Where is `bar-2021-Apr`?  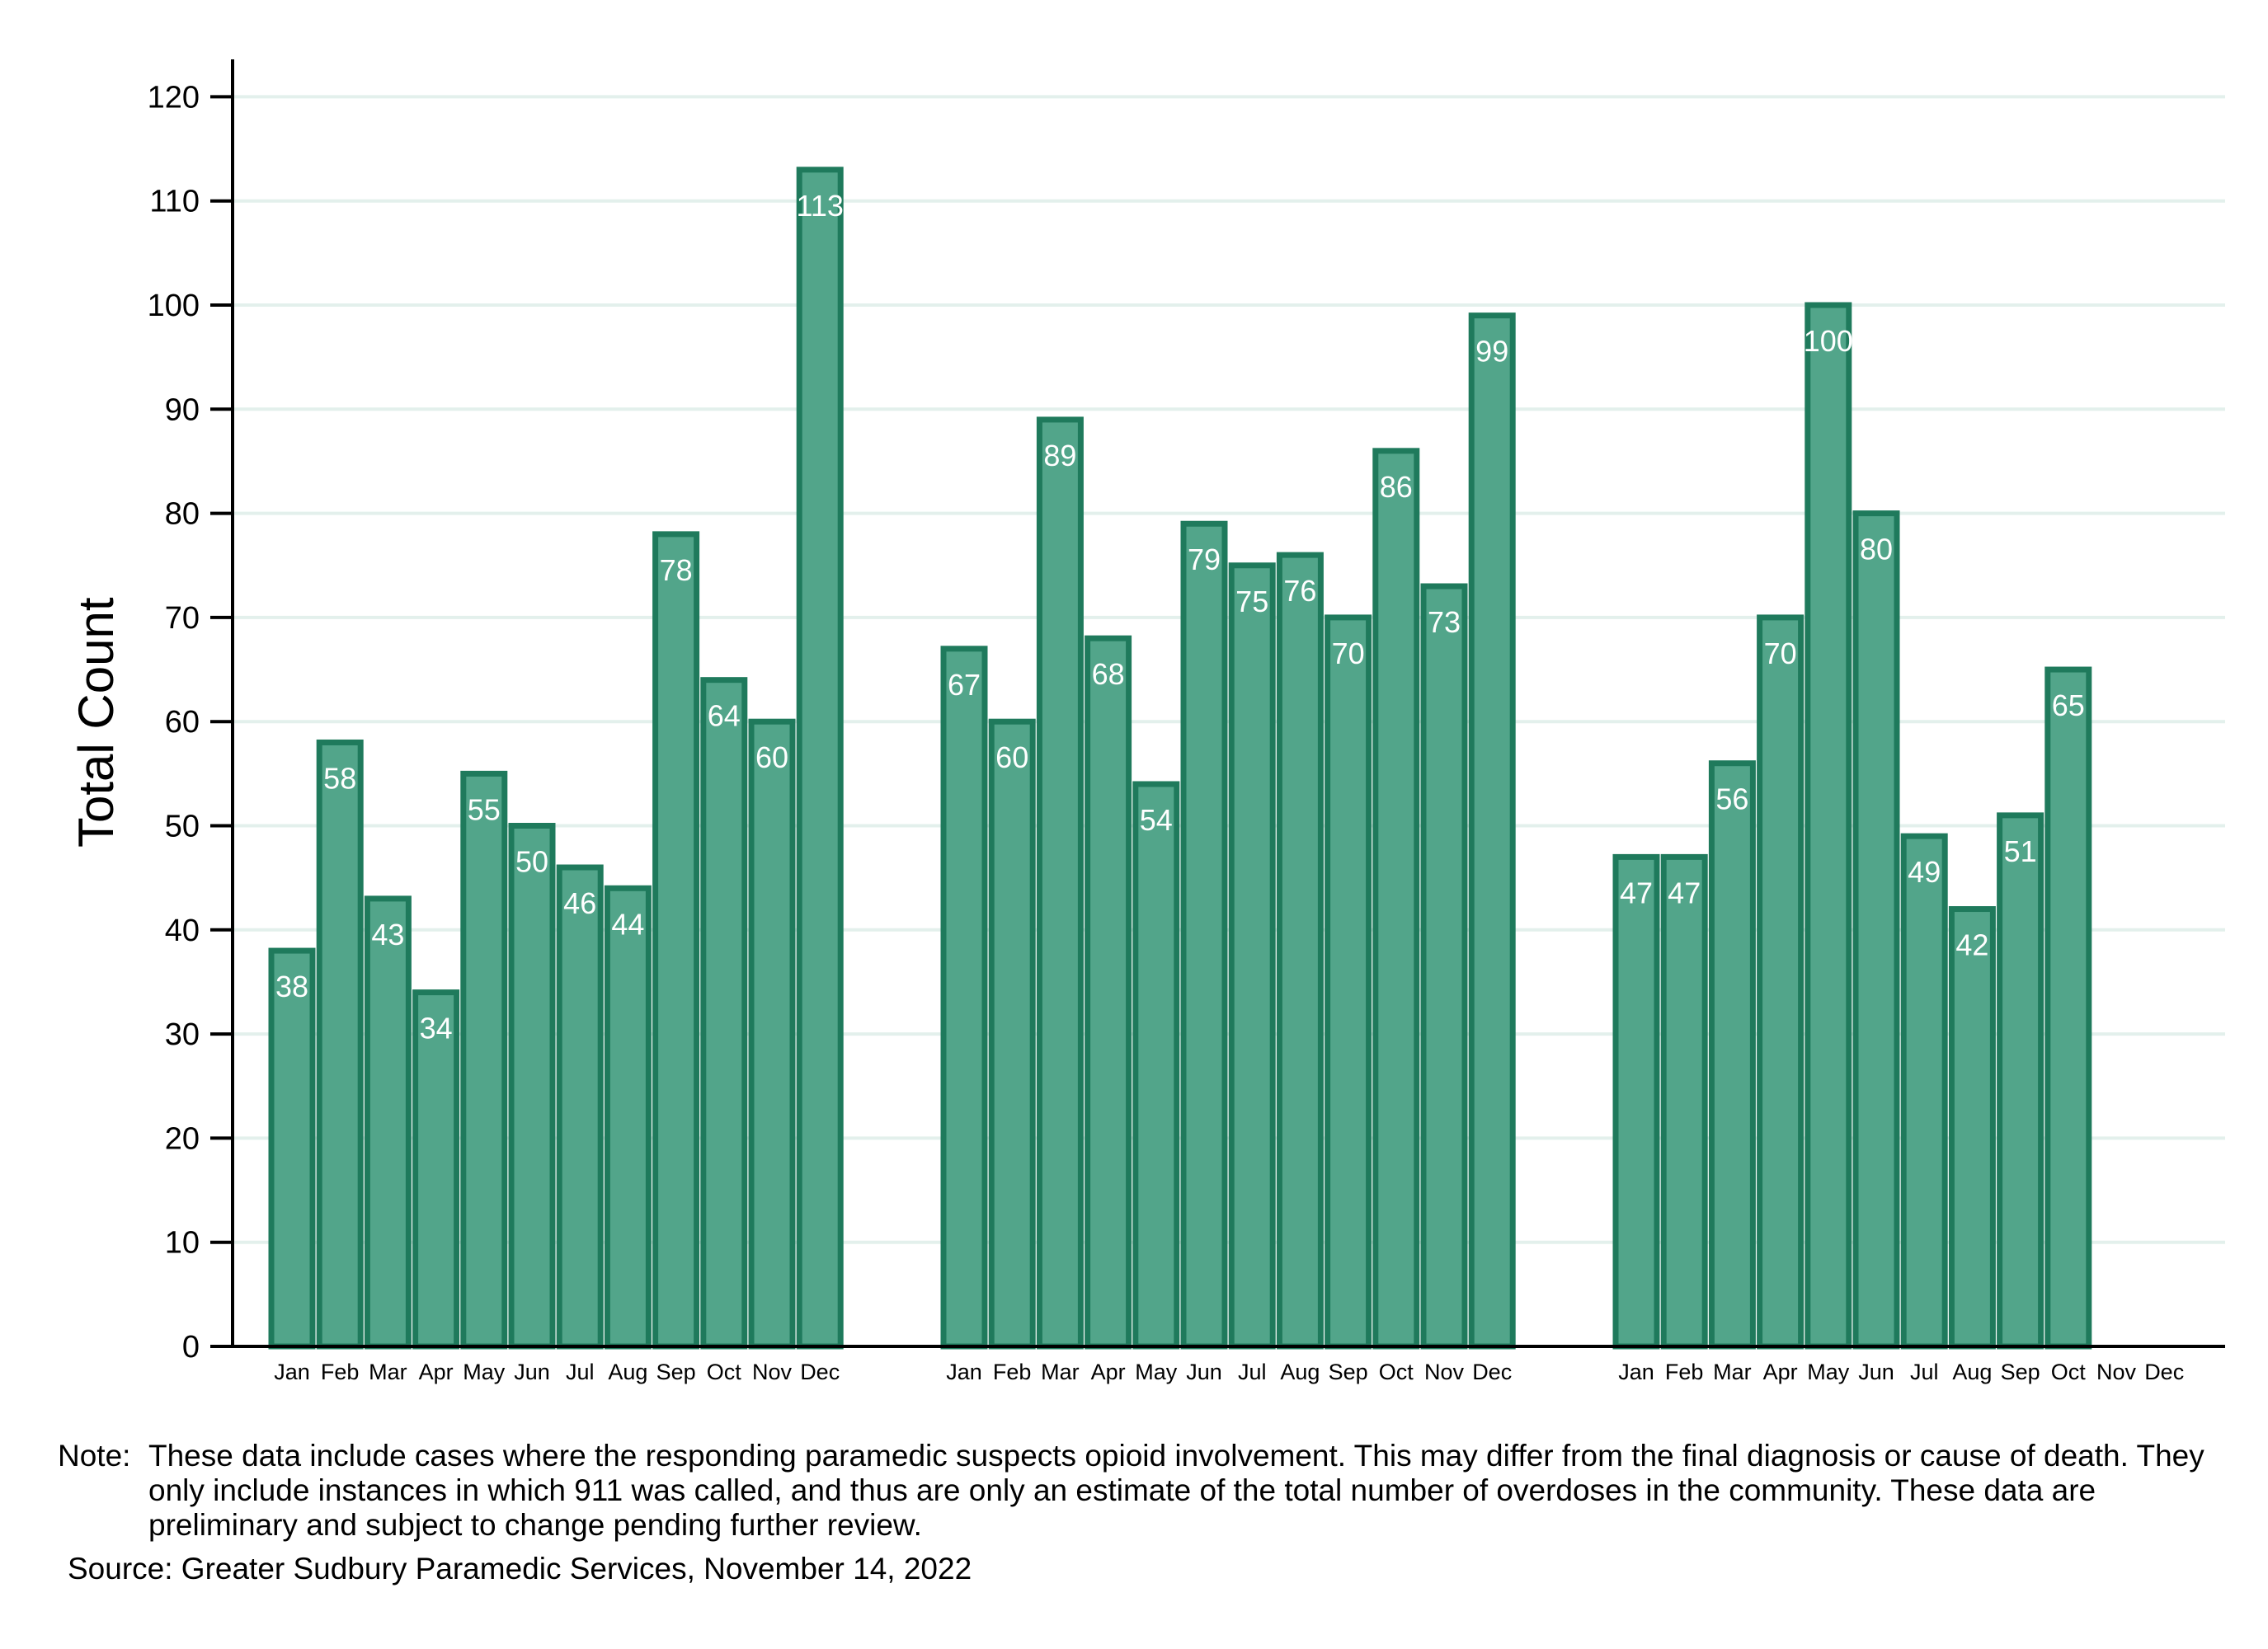
bar-2021-Apr is located at coordinates (1108, 992).